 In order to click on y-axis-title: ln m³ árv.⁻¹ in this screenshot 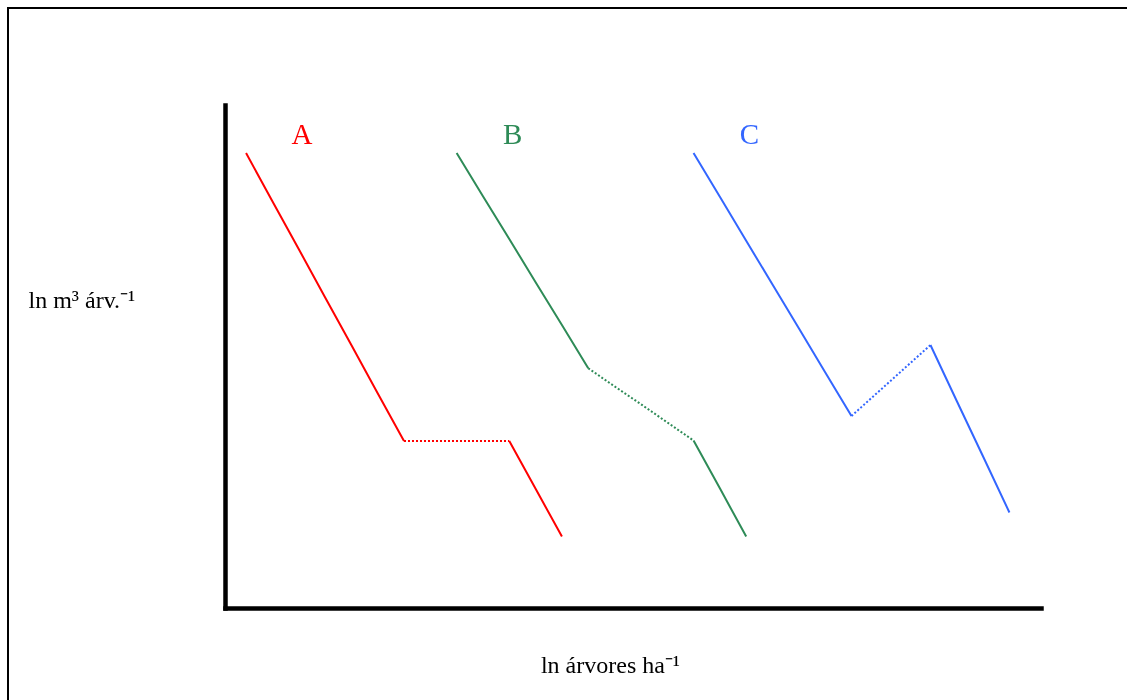, I will do `click(82, 299)`.